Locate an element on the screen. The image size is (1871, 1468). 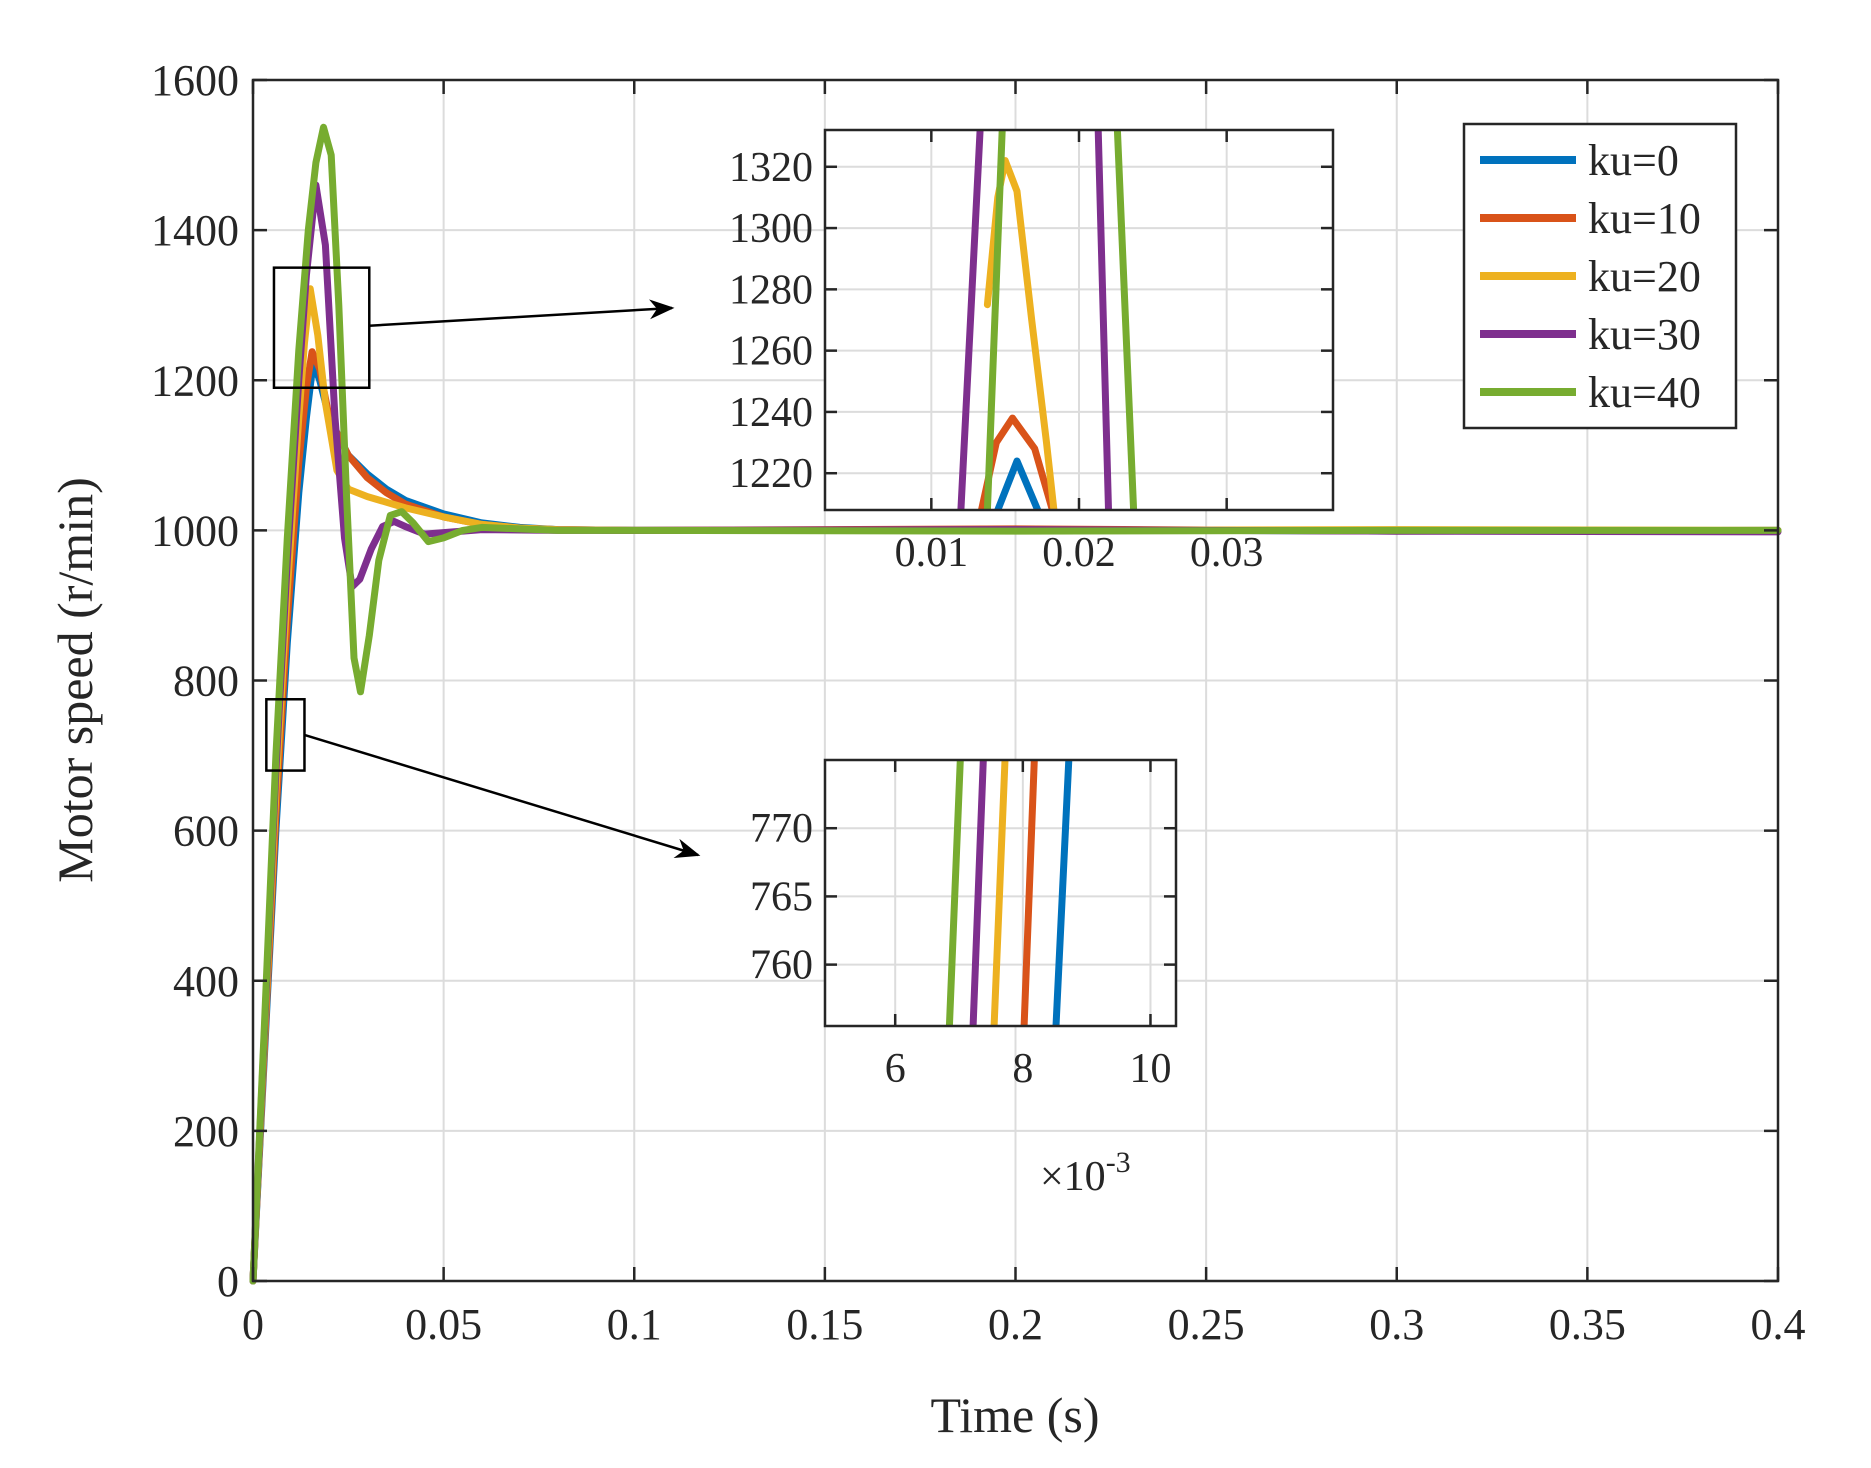
x-tick-label: 0.25 is located at coordinates (1206, 1324).